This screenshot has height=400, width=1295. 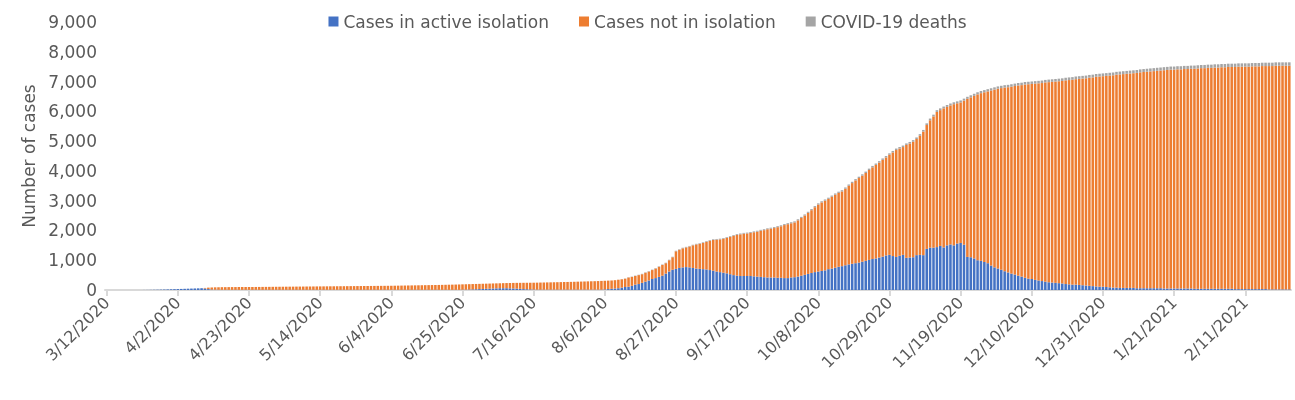 What do you see at coordinates (72, 51) in the screenshot?
I see `y-tick-label: 8,000` at bounding box center [72, 51].